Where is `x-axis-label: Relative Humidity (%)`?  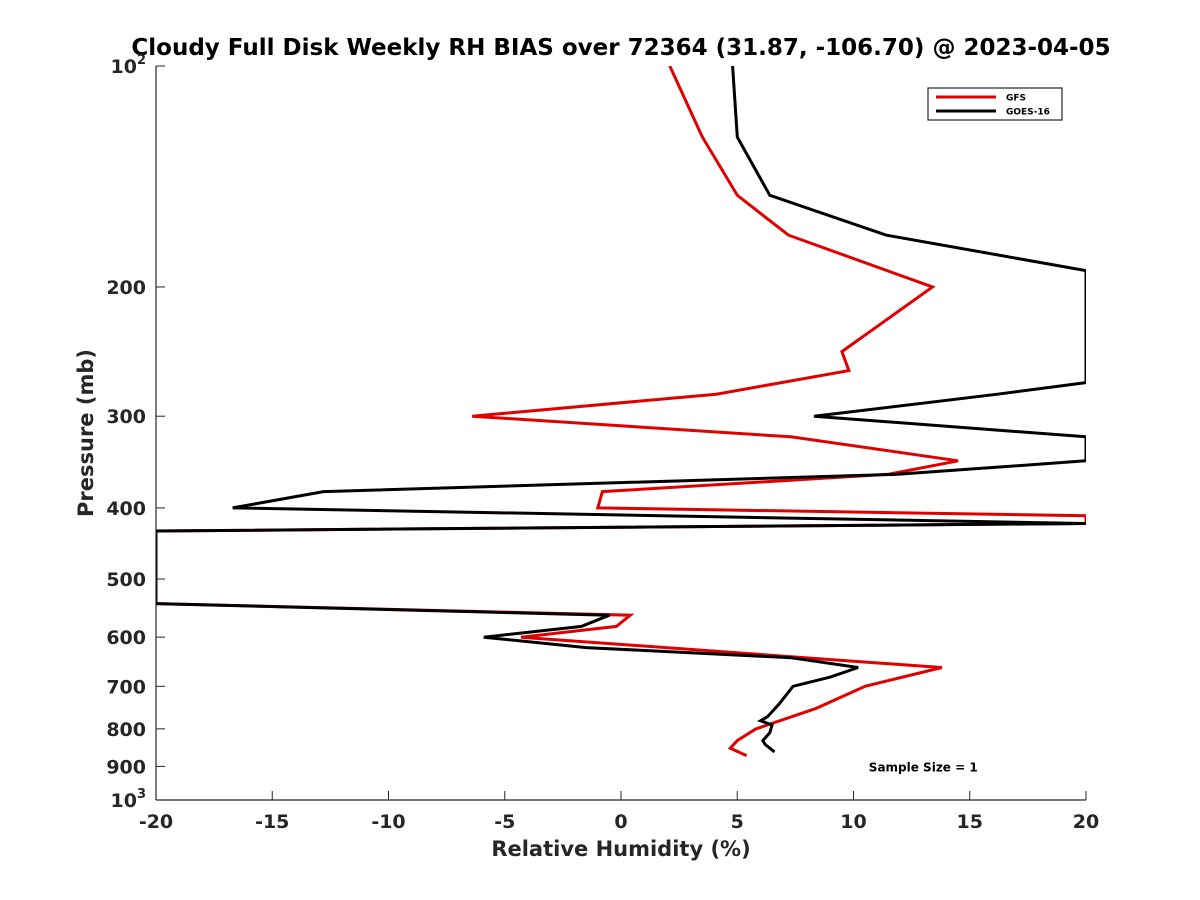
x-axis-label: Relative Humidity (%) is located at coordinates (620, 849).